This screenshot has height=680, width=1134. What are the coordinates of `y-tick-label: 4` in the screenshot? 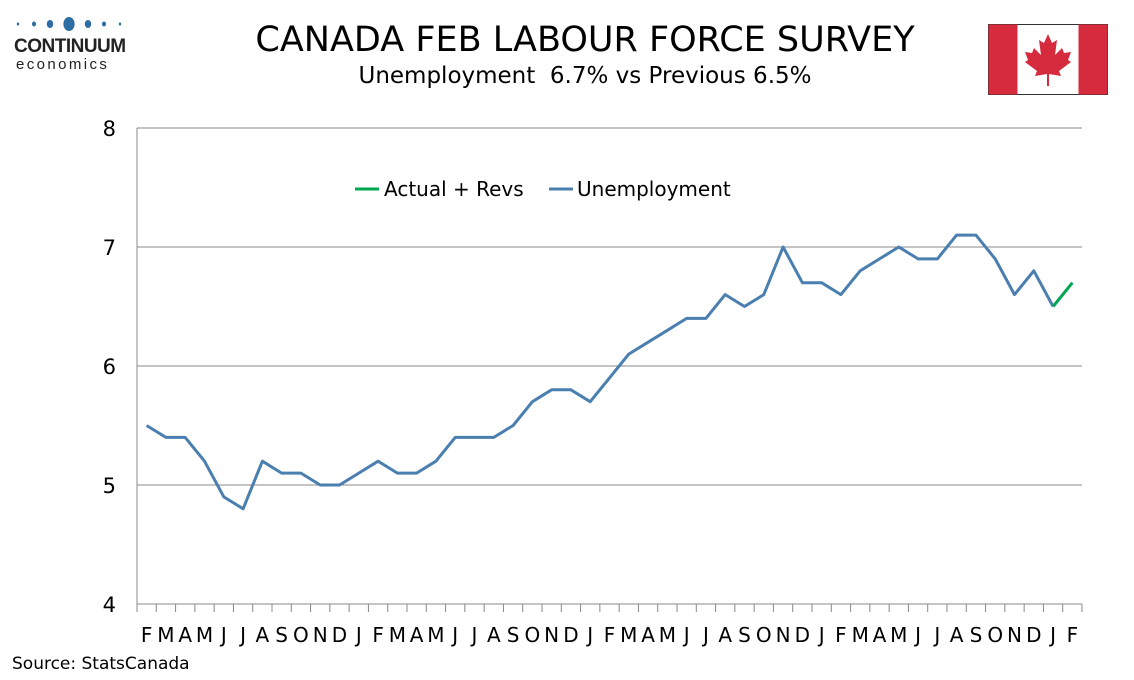 It's located at (109, 605).